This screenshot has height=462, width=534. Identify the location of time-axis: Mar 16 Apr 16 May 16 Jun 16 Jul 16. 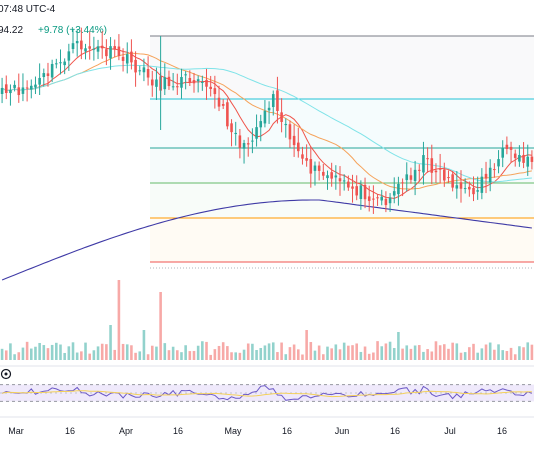
(257, 431).